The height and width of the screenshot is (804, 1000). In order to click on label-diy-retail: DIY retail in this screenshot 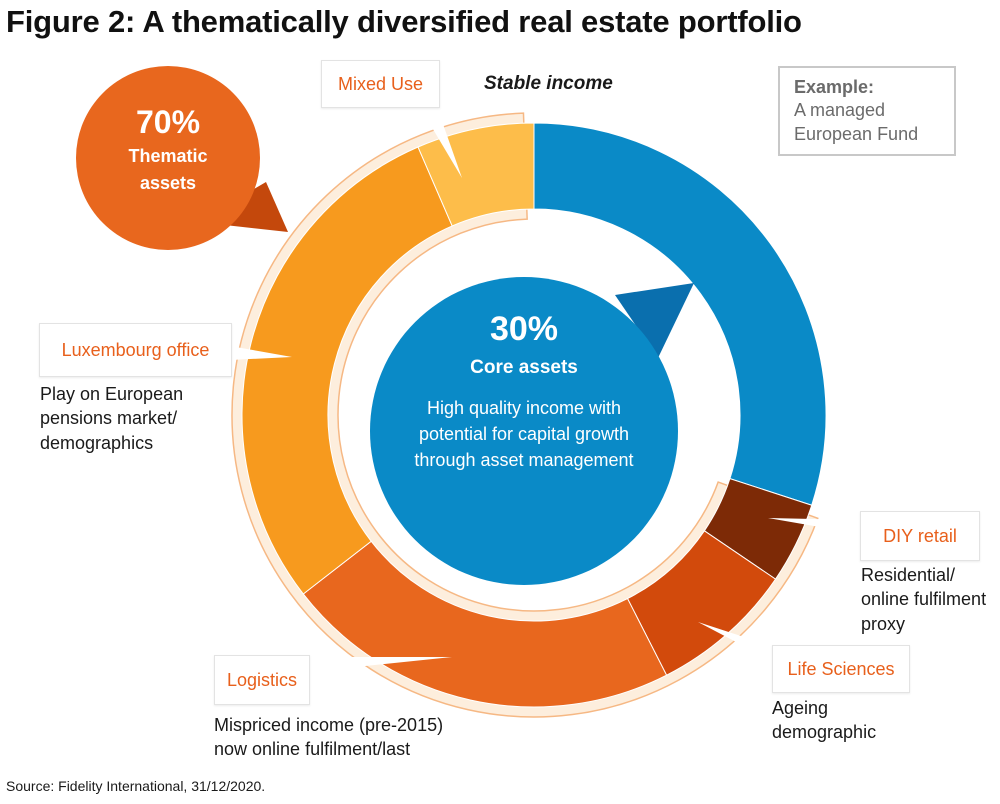, I will do `click(920, 536)`.